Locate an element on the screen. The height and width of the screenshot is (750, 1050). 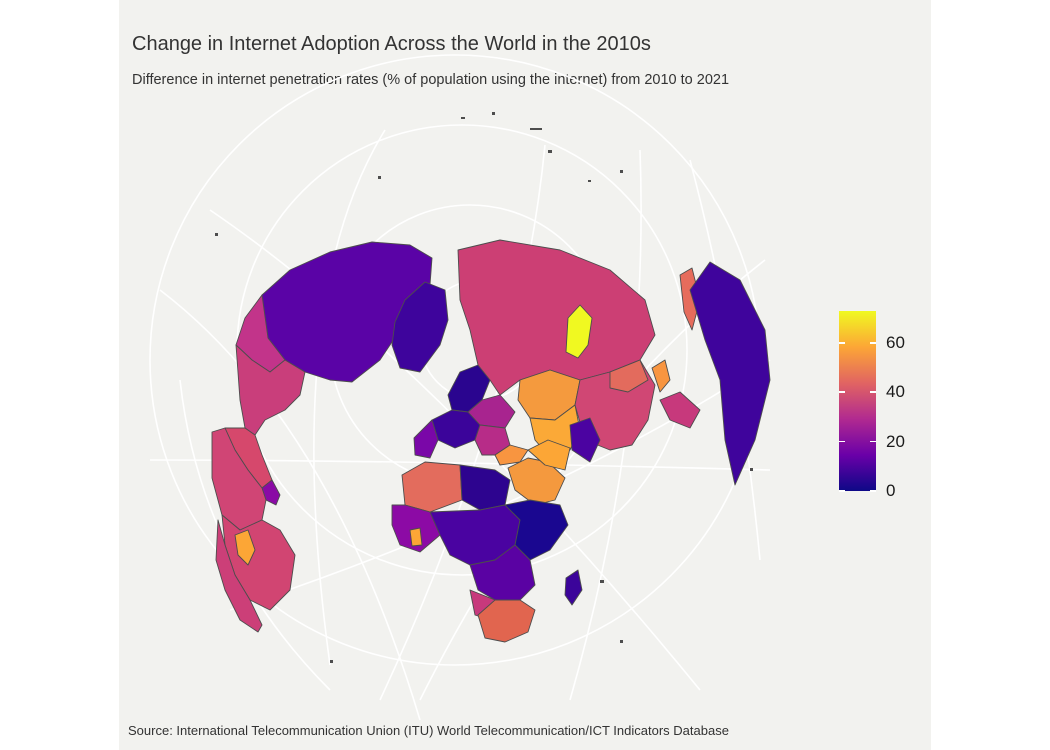
region-usa is located at coordinates (270, 390).